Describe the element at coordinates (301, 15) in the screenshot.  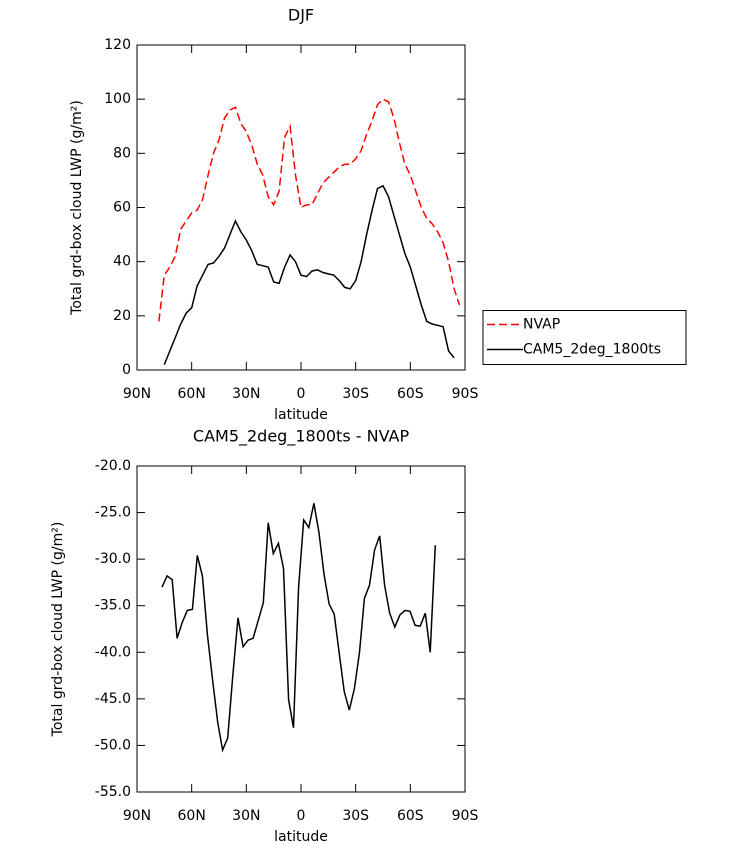
I see `chart-title: DJF` at that location.